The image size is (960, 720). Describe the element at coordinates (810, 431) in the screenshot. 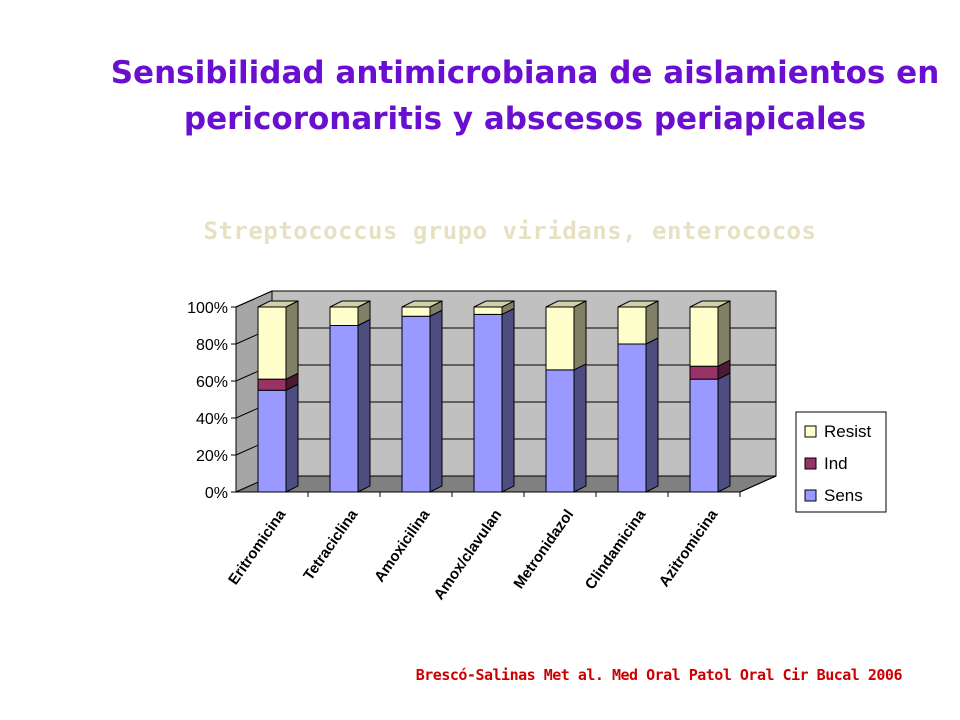

I see `legend-swatch-resist` at that location.